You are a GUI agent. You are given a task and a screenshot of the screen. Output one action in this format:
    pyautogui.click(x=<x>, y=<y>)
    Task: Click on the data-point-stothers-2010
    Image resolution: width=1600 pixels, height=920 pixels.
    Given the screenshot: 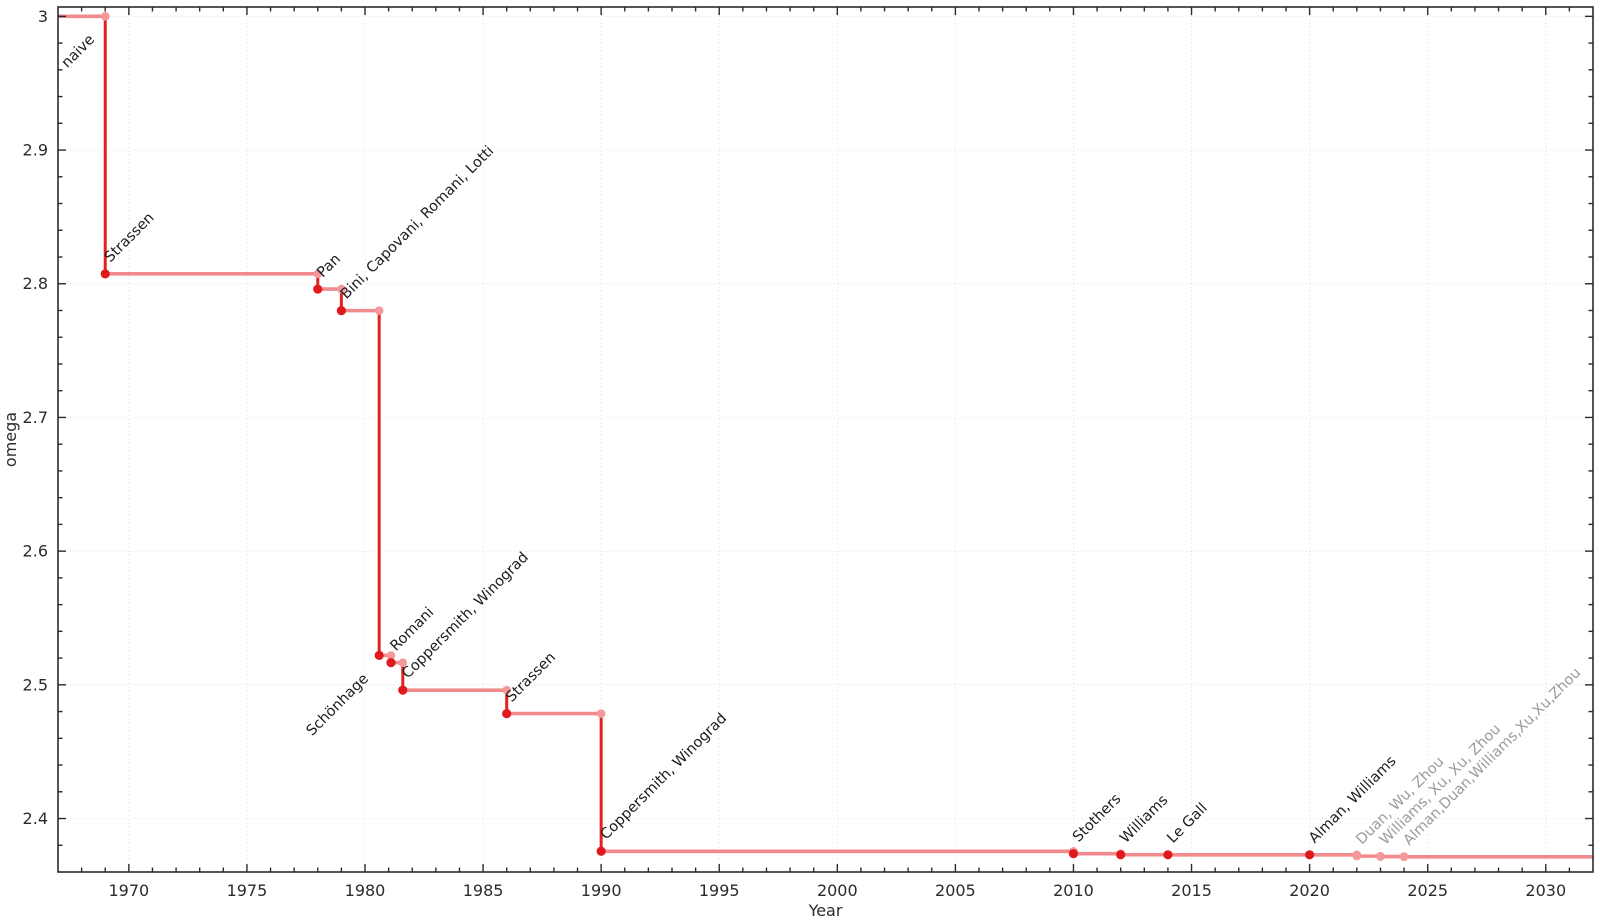 What is the action you would take?
    pyautogui.click(x=1073, y=854)
    